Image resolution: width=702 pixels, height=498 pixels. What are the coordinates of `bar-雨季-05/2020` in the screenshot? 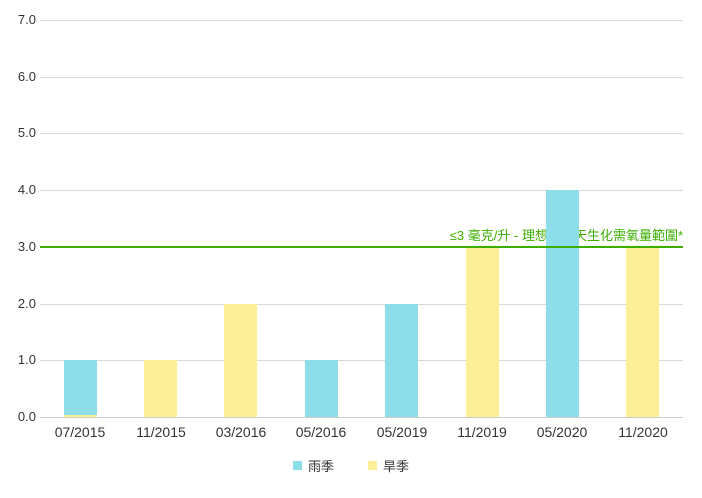 It's located at (562, 303).